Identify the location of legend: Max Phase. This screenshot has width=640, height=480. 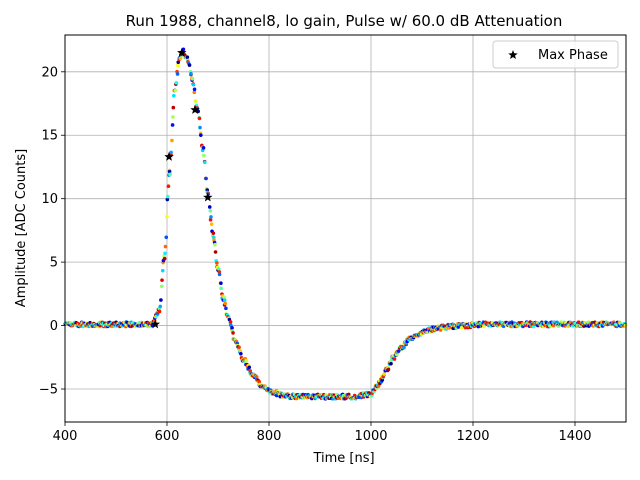
(555, 54).